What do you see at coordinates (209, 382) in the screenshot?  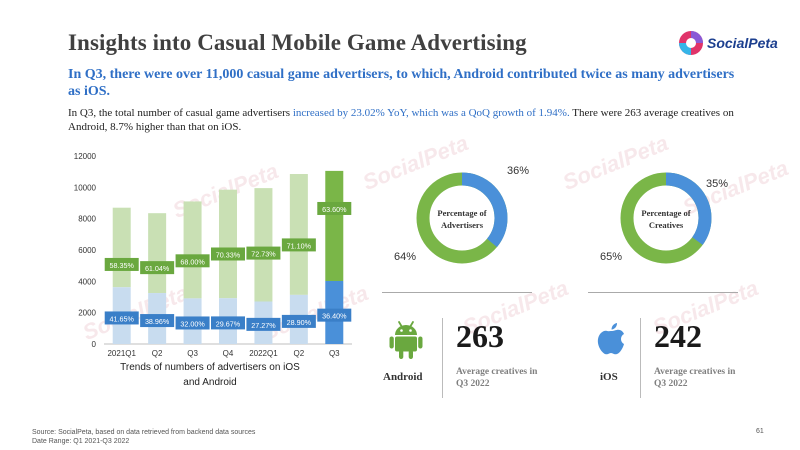 I see `chart-title: and Android` at bounding box center [209, 382].